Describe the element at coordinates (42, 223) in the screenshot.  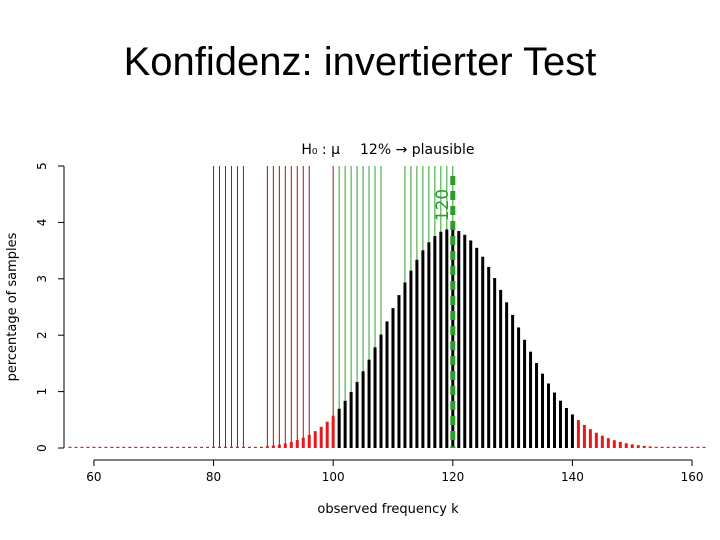
I see `y-tick-label: 4` at that location.